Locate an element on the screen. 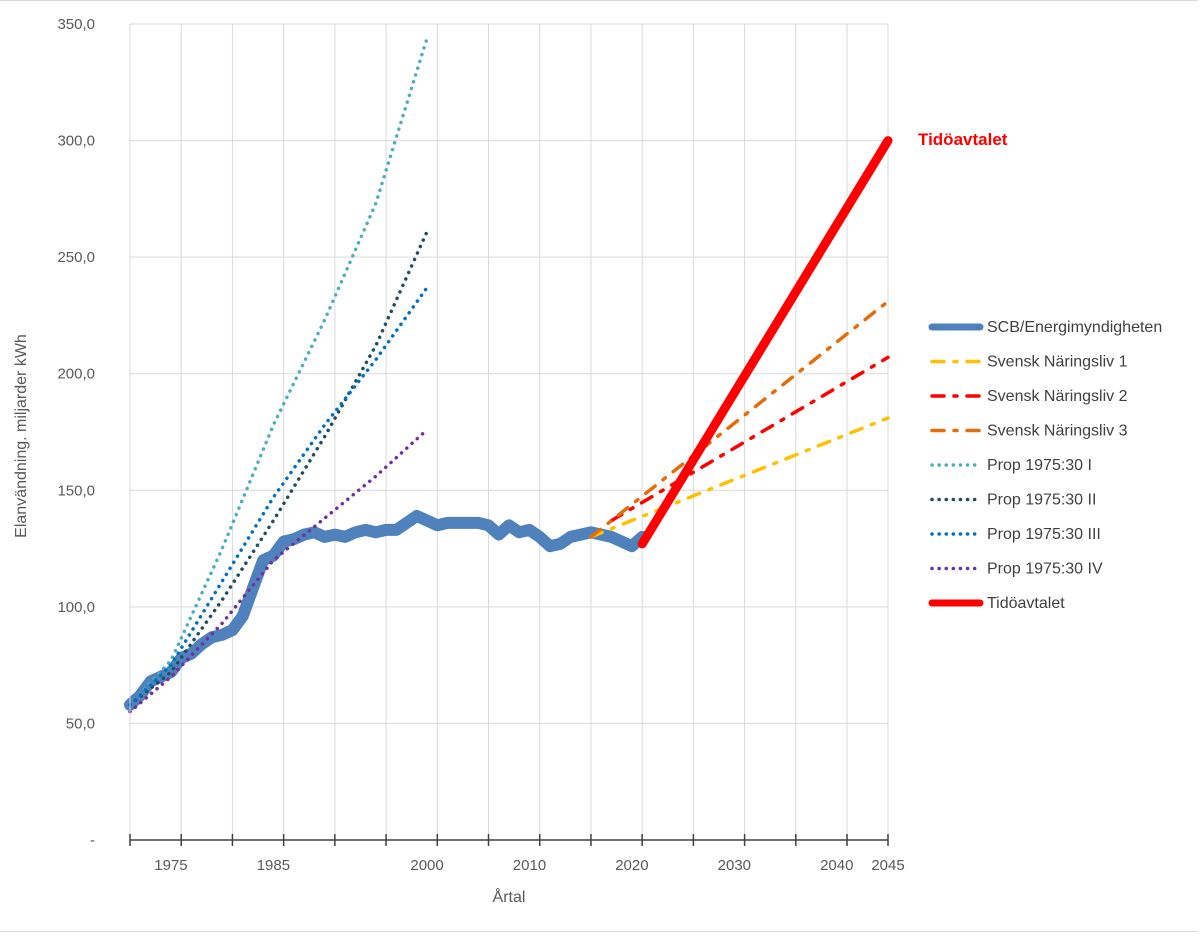  series-line-tid-avtalet is located at coordinates (765, 342).